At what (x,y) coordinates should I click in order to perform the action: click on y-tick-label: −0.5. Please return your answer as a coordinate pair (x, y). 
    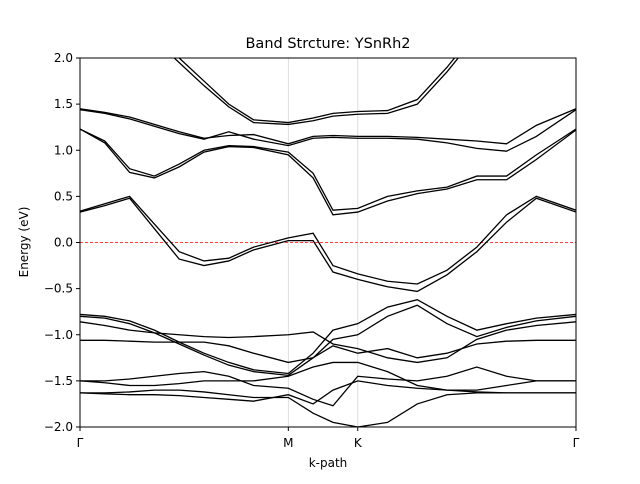
    Looking at the image, I should click on (58, 289).